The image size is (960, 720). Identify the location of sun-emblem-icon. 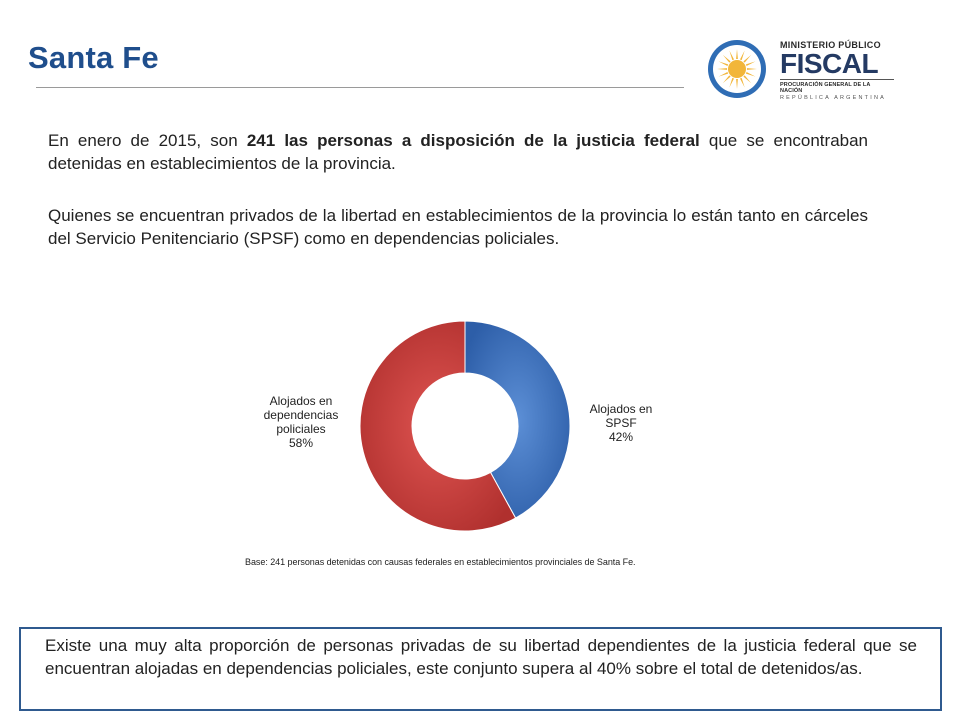
(737, 69).